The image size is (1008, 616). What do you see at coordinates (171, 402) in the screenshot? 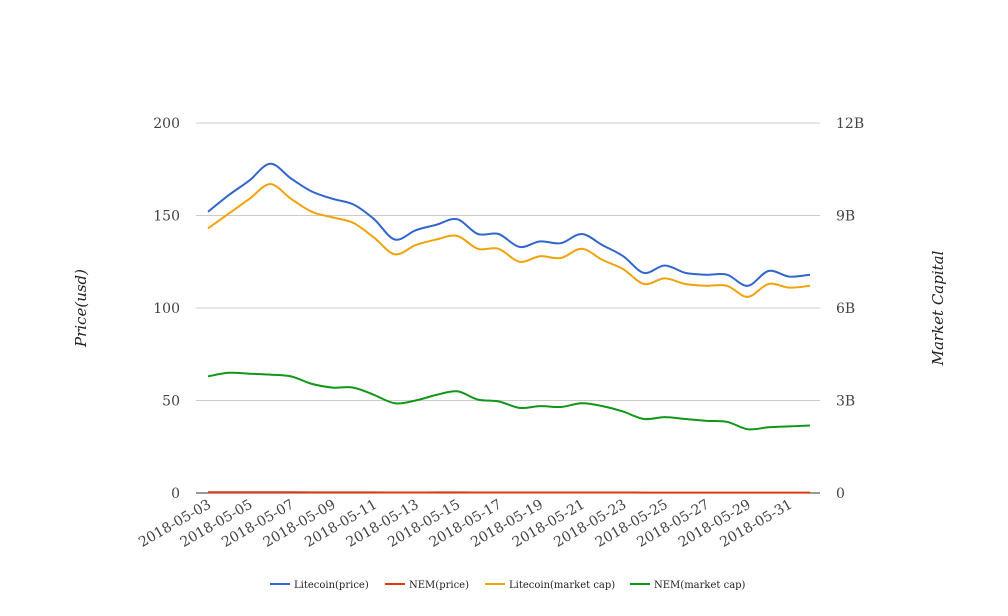
I see `y-tick-label: 50` at bounding box center [171, 402].